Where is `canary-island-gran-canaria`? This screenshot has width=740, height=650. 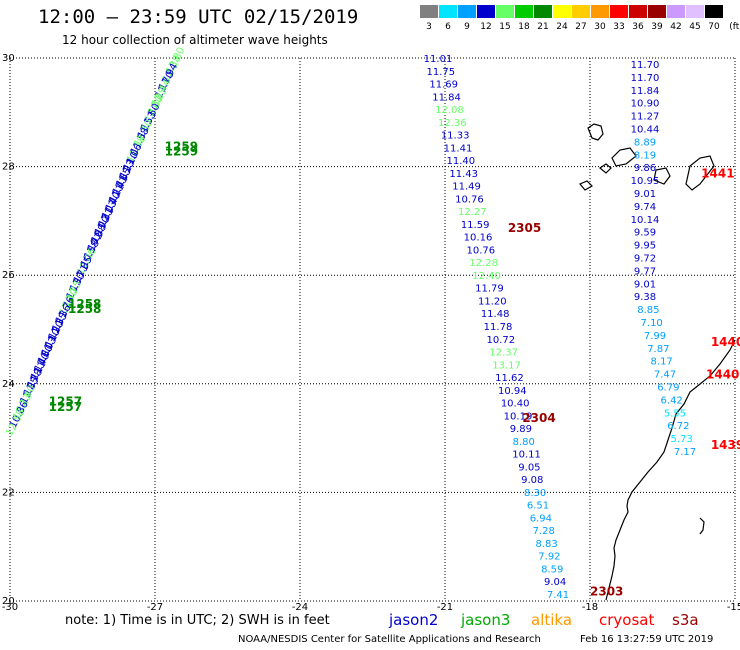
canary-island-gran-canaria is located at coordinates (662, 176).